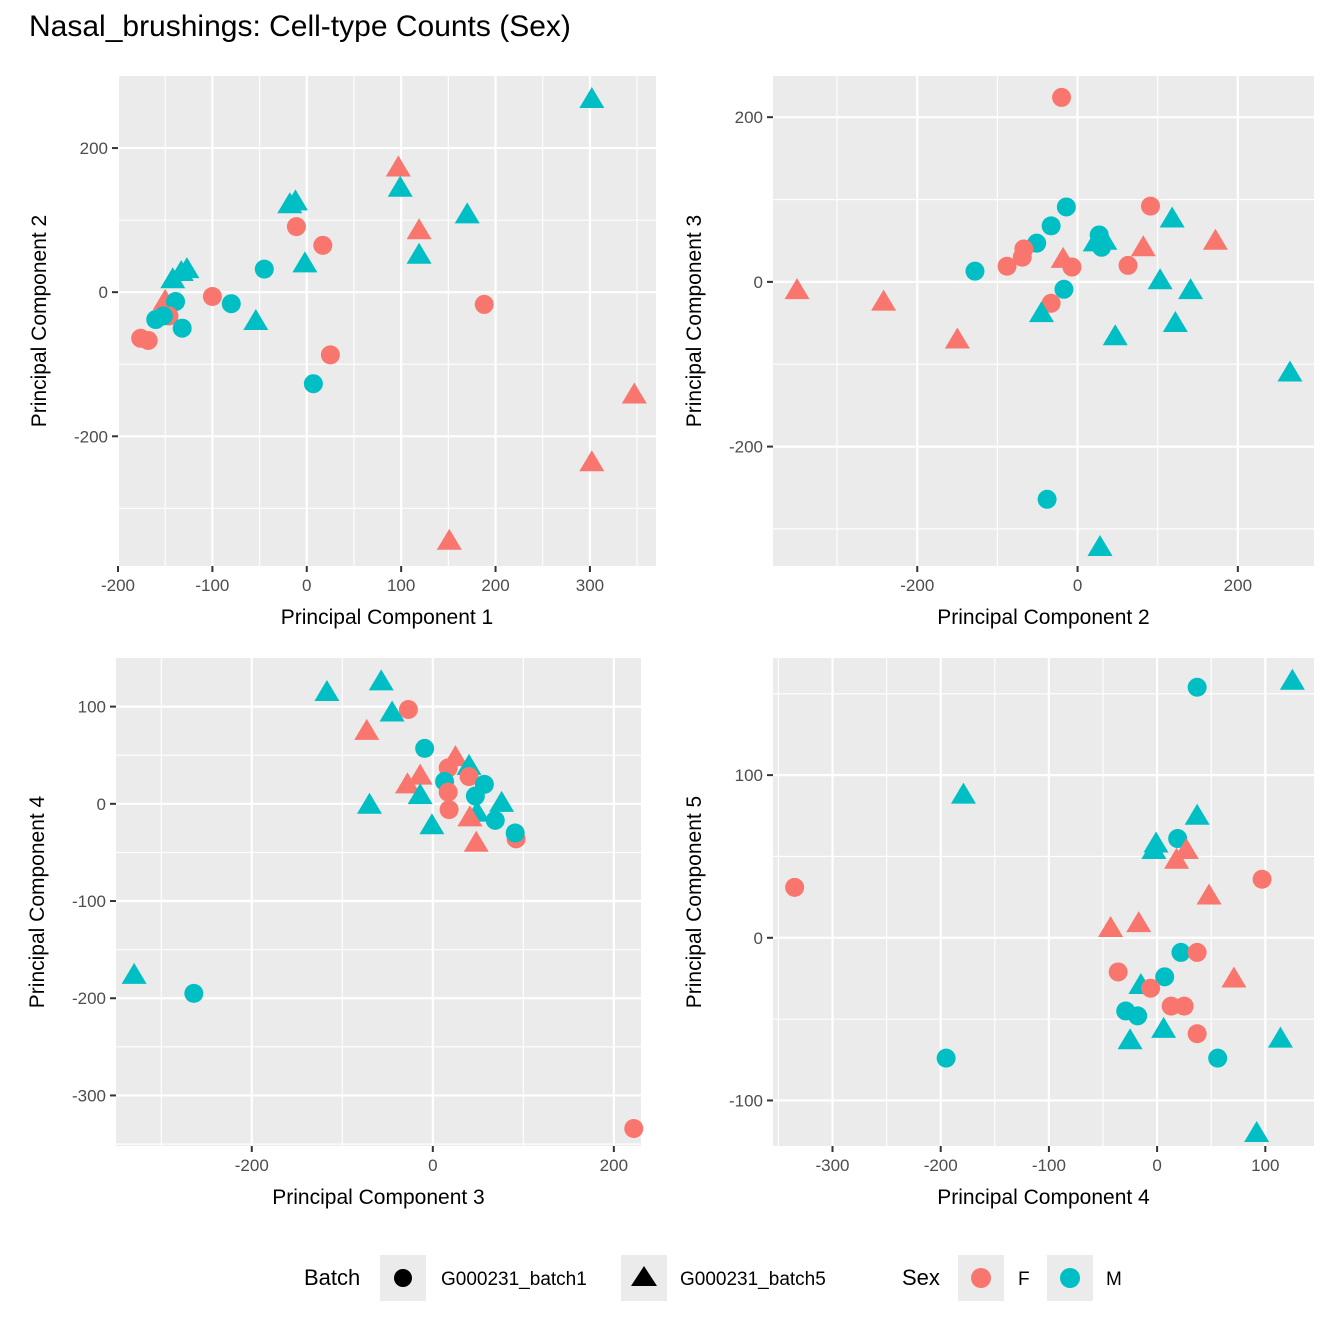 The image size is (1344, 1344). Describe the element at coordinates (89, 1095) in the screenshot. I see `y-tick-label: -300` at that location.